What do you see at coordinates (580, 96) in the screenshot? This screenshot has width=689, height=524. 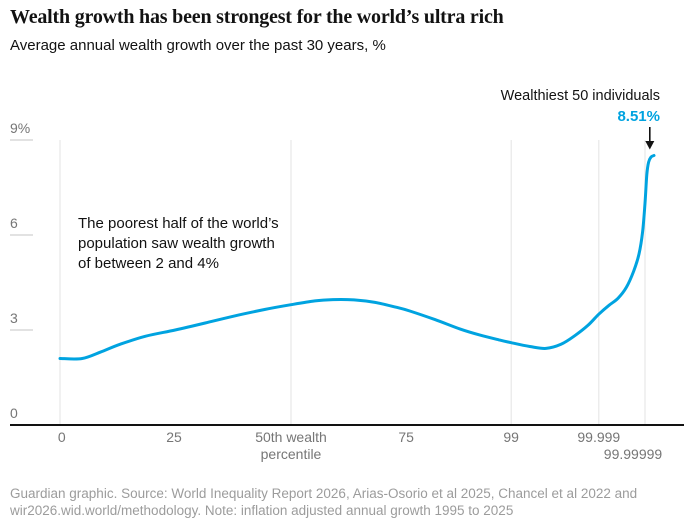 I see `wealthiest-annotation-label: Wealthiest 50 individuals` at bounding box center [580, 96].